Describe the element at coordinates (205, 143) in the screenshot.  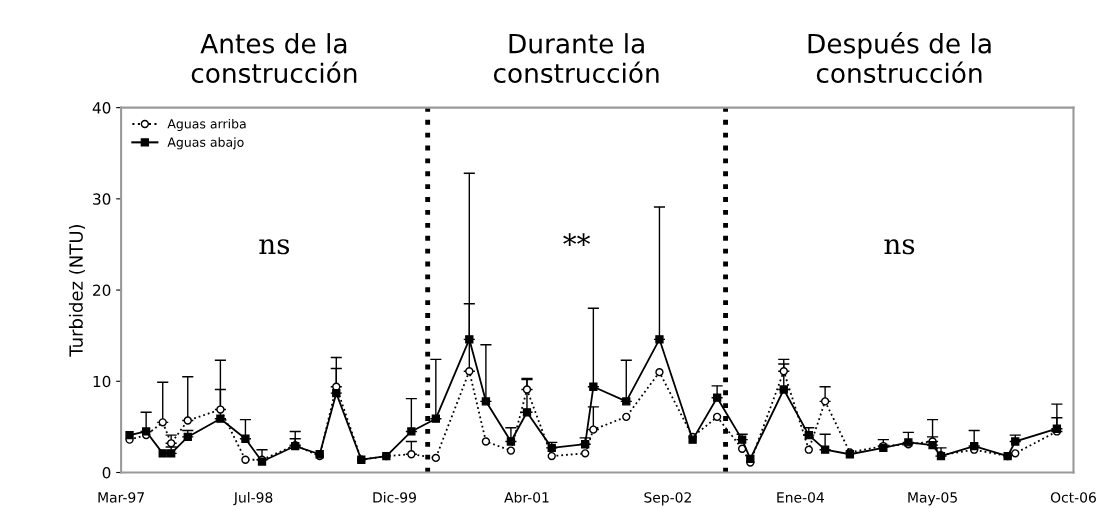
I see `legend-label: Aguas abajo` at that location.